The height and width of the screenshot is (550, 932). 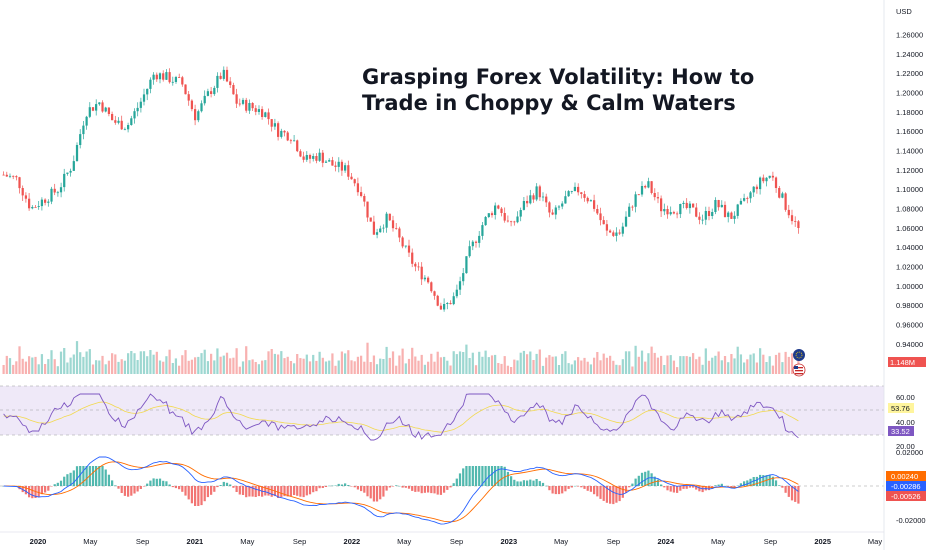 What do you see at coordinates (799, 370) in the screenshot?
I see `flag-icon-us` at bounding box center [799, 370].